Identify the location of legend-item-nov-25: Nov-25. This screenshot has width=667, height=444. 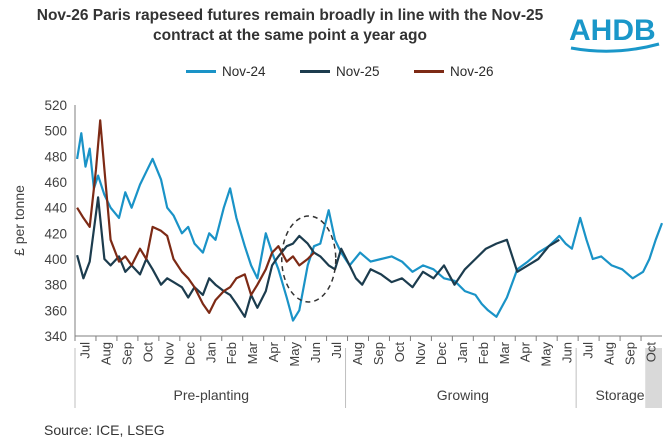
(340, 71).